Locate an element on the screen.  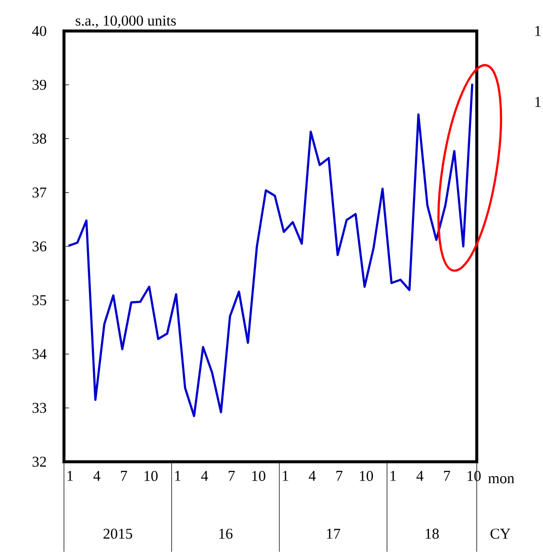
text: mon is located at coordinates (501, 480).